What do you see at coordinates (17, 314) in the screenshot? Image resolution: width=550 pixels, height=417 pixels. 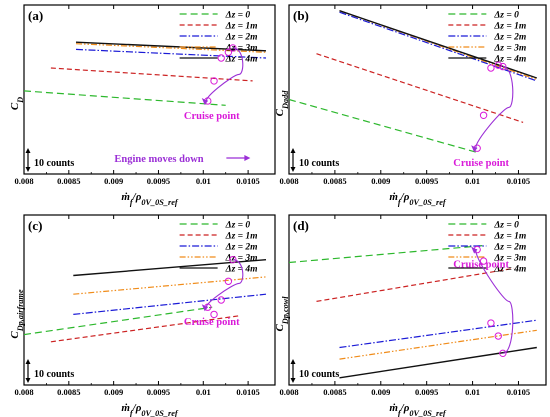 I see `y-axis-label: CDp,airframe` at bounding box center [17, 314].